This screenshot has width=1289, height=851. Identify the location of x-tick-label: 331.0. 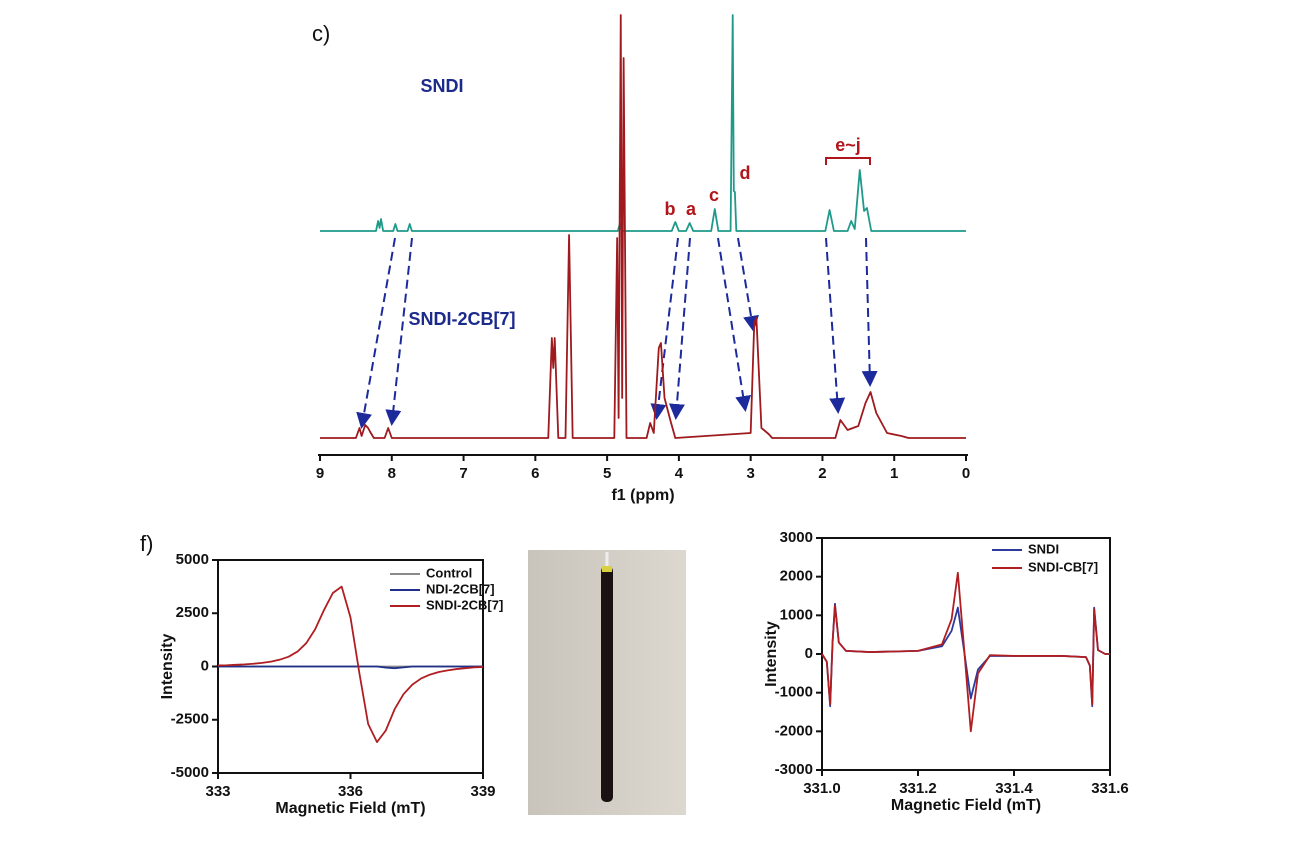
(822, 788).